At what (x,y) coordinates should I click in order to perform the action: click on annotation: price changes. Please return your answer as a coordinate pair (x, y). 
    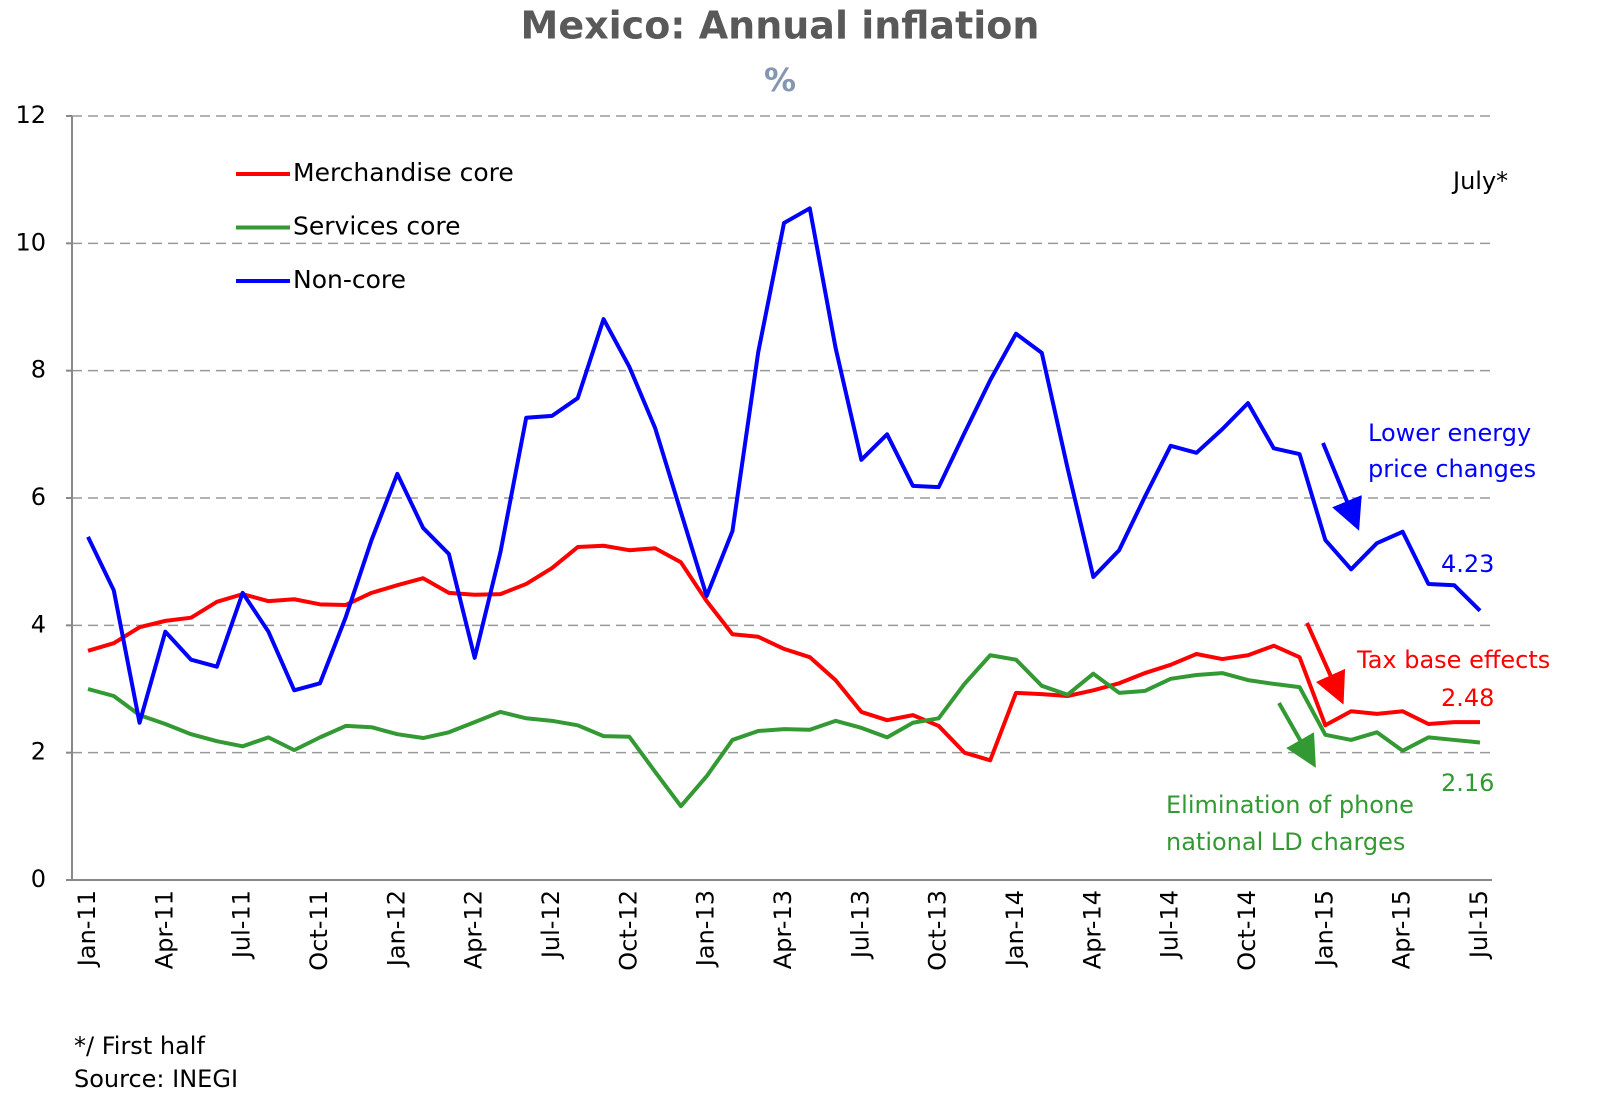
    Looking at the image, I should click on (1452, 469).